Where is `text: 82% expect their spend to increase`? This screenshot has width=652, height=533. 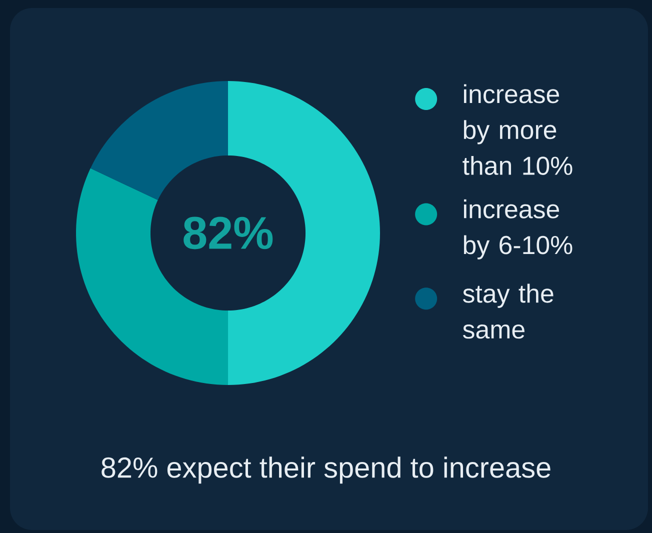
text: 82% expect their spend to increase is located at coordinates (326, 470).